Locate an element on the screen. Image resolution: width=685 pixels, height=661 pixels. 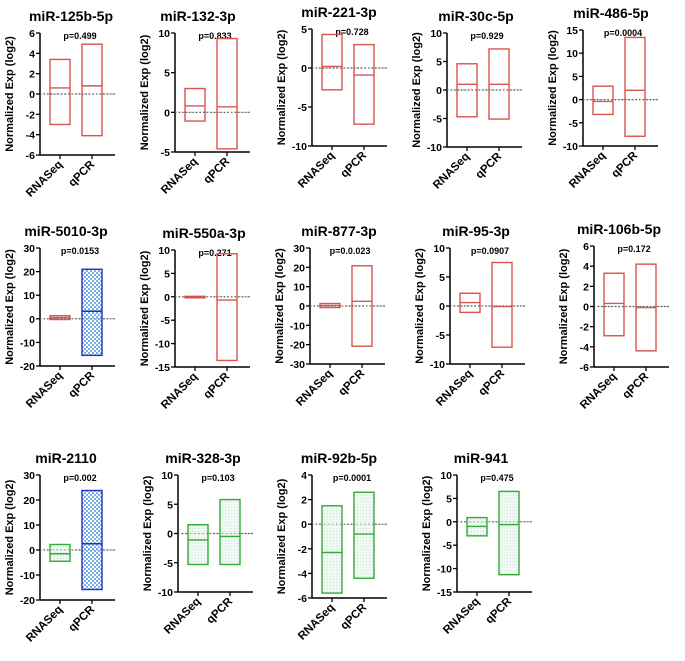
chart-title: miR-30c-5p is located at coordinates (475, 16).